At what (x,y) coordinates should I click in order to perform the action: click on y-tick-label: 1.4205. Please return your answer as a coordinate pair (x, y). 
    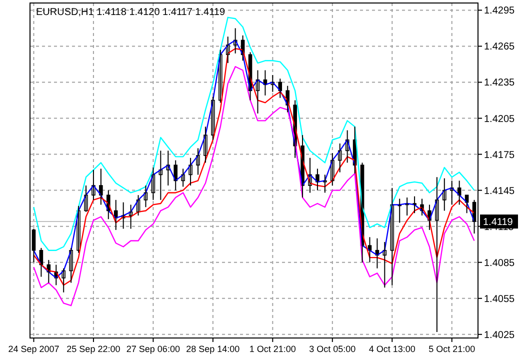
    Looking at the image, I should click on (500, 119).